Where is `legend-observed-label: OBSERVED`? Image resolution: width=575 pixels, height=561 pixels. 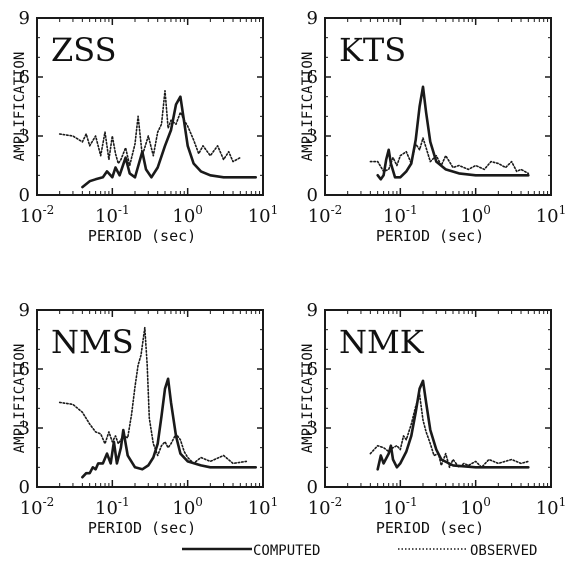 legend-observed-label: OBSERVED is located at coordinates (503, 551).